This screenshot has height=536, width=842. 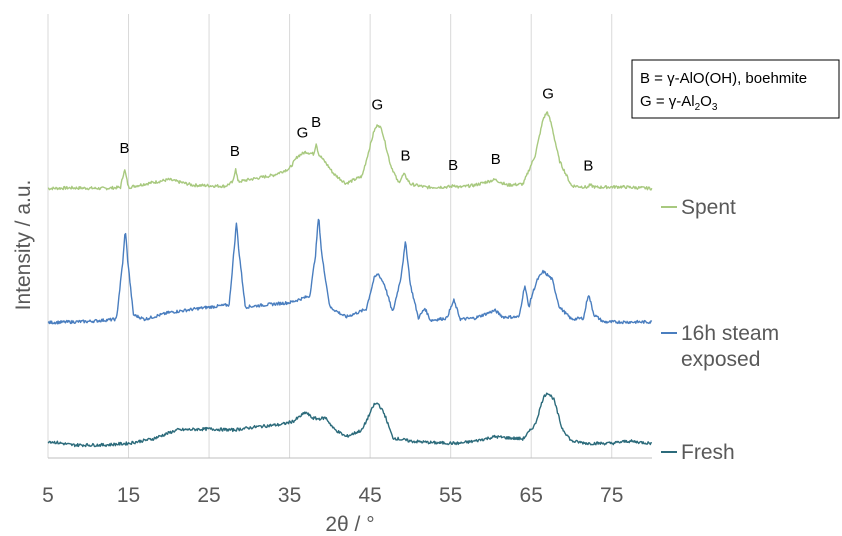 What do you see at coordinates (289, 495) in the screenshot?
I see `x-tick-label: 35` at bounding box center [289, 495].